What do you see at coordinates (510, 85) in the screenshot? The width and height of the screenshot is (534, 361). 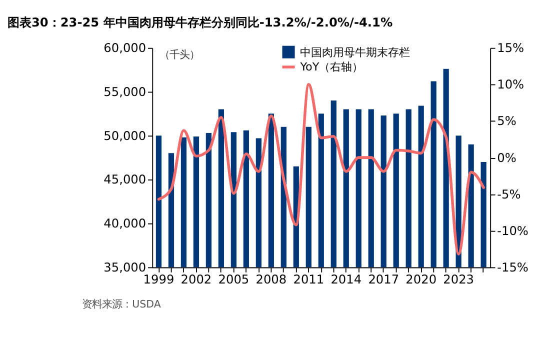 I see `y2-tick-label: 10%` at bounding box center [510, 85].